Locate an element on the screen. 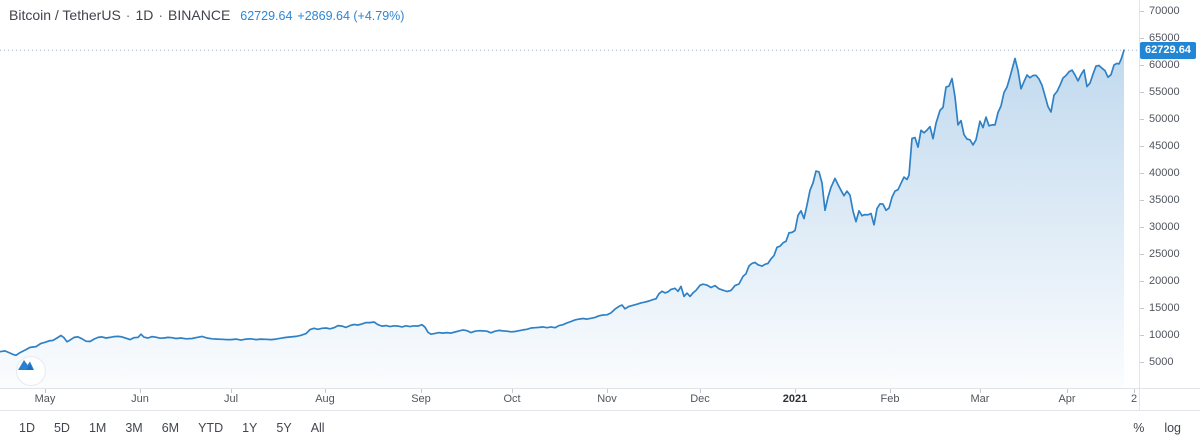  price-tick-label: 20000 is located at coordinates (1164, 281).